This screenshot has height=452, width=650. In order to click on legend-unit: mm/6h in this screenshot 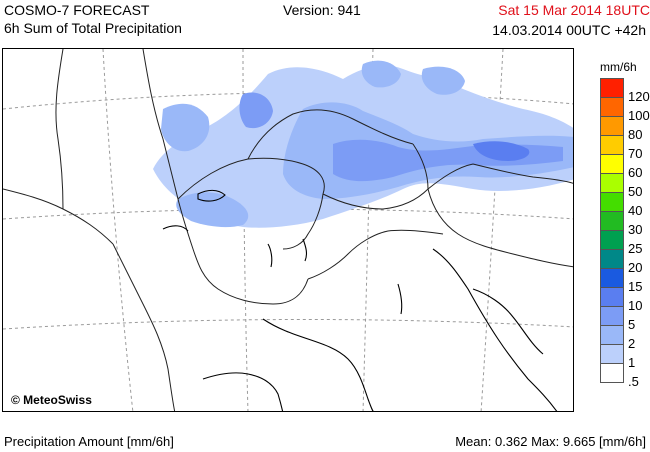, I will do `click(618, 67)`.